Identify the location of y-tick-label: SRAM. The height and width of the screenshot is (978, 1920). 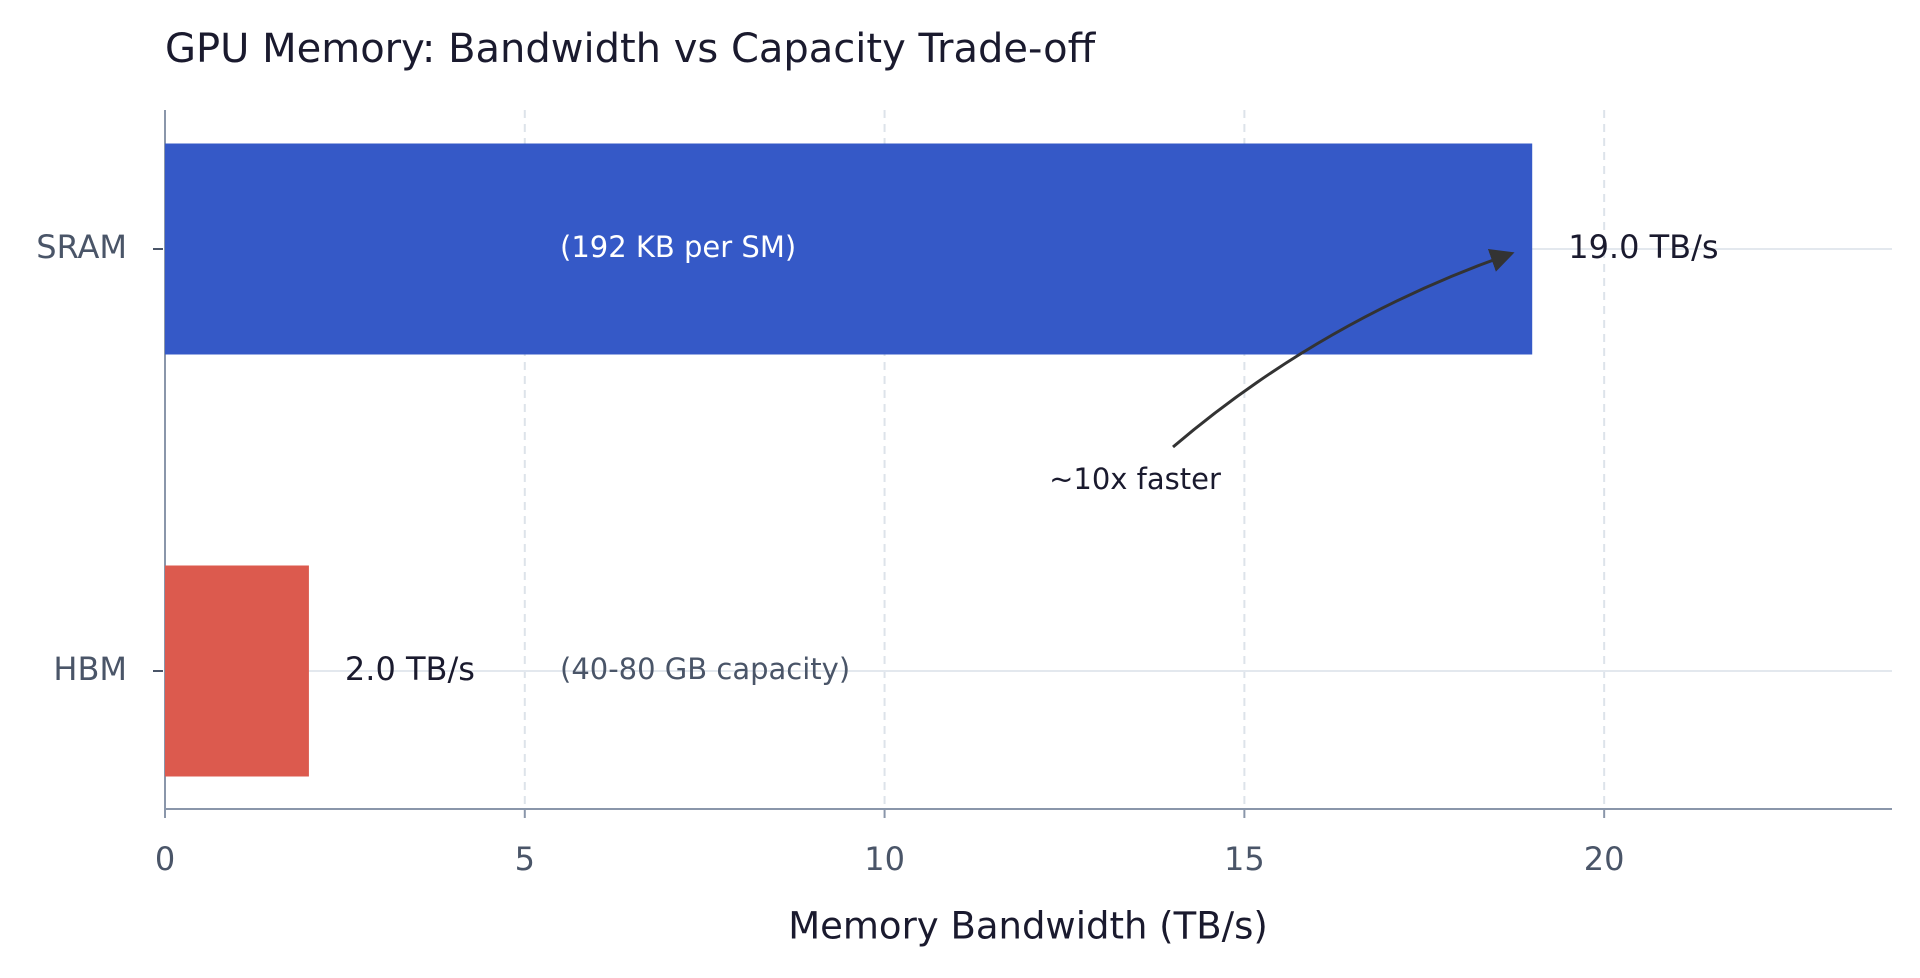
(81, 247).